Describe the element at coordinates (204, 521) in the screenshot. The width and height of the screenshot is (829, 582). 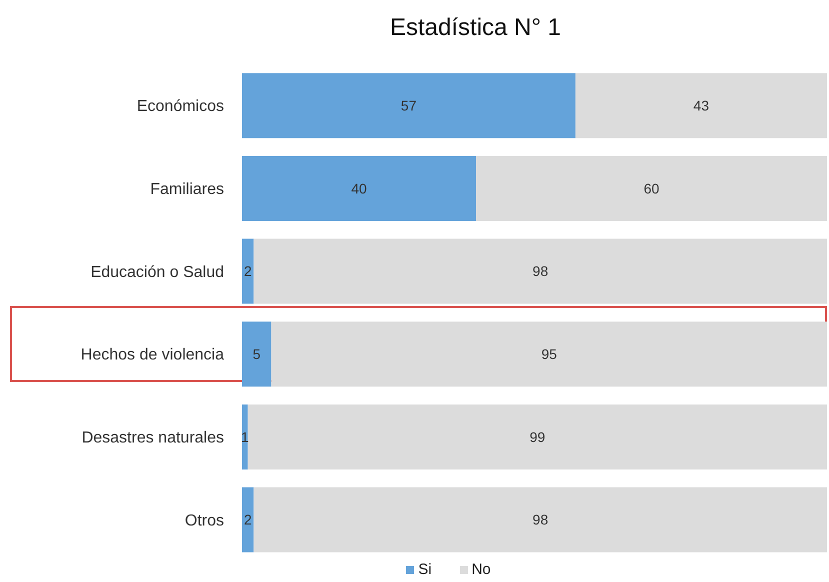
I see `y-tick-label: Otros` at that location.